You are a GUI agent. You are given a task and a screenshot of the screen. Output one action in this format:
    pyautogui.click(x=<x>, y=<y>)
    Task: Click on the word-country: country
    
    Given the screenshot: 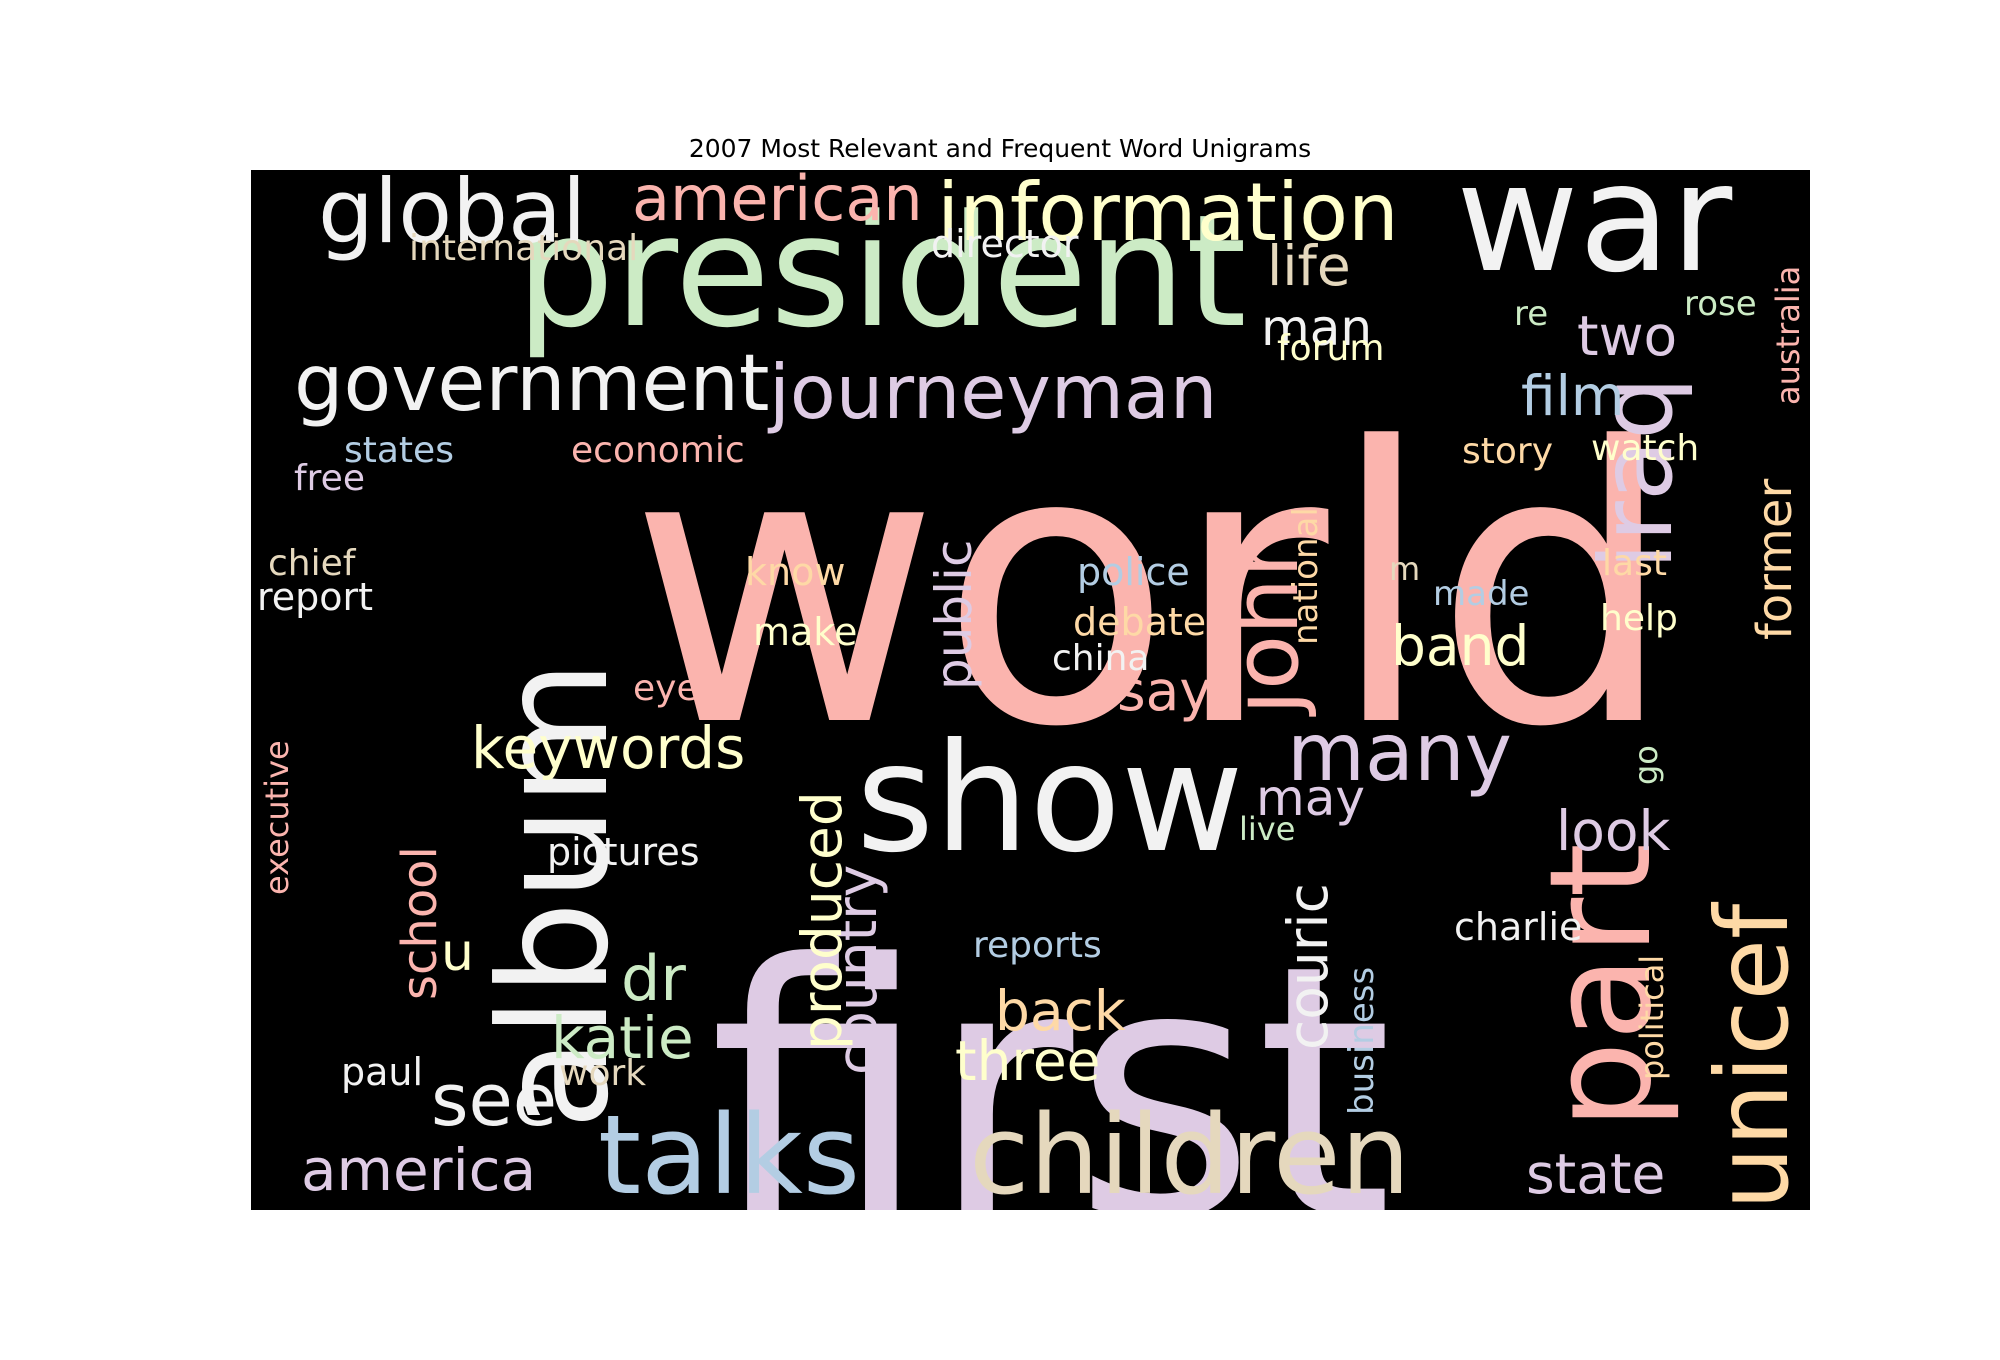 What is the action you would take?
    pyautogui.click(x=857, y=970)
    